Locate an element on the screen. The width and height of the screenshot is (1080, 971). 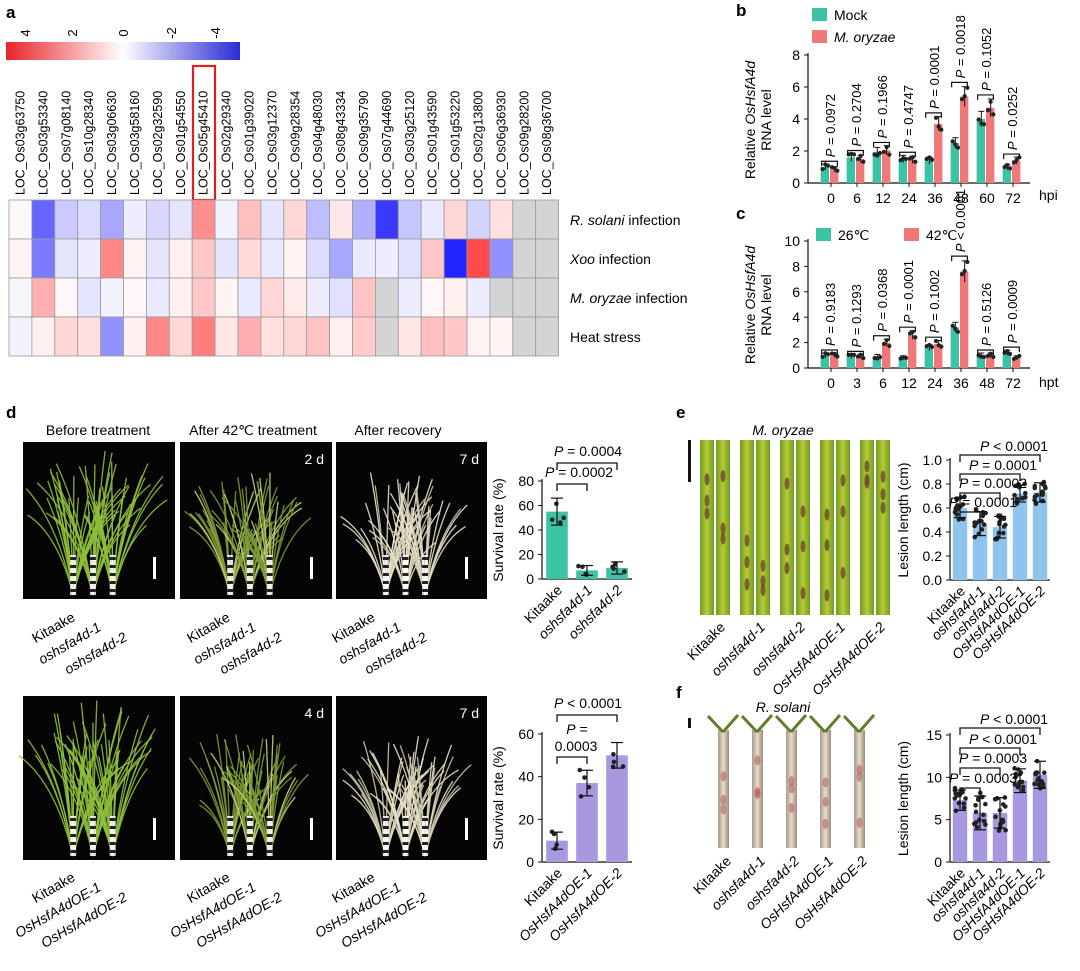
plant-leaf is located at coordinates (50, 555).